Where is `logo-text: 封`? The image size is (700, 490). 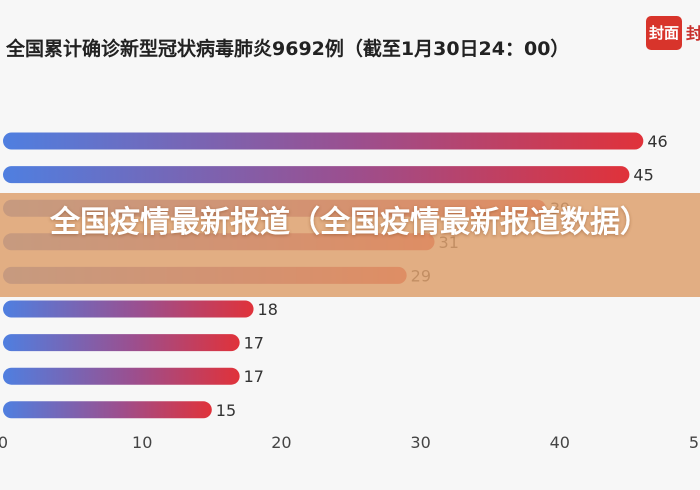
logo-text: 封 is located at coordinates (693, 33).